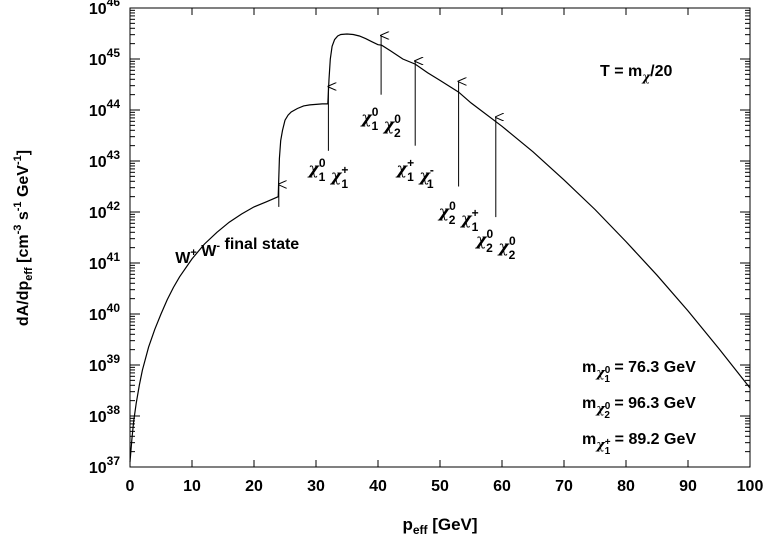  I want to click on y-tick-exponent: 46, so click(114, 4).